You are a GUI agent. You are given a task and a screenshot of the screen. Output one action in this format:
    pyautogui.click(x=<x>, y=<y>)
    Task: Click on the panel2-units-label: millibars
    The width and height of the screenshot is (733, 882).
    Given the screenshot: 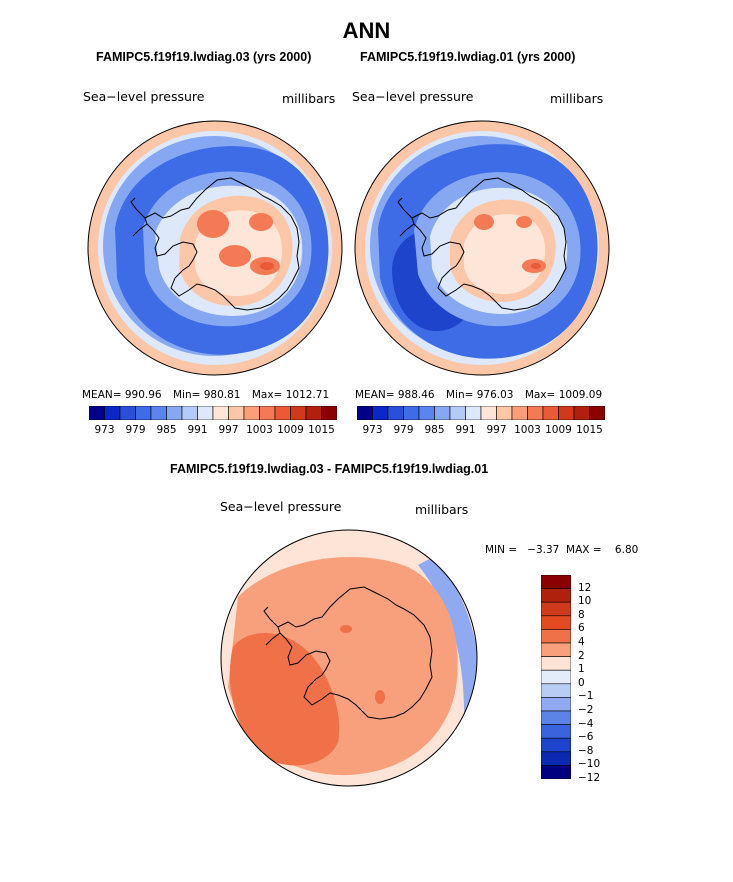 What is the action you would take?
    pyautogui.click(x=577, y=98)
    